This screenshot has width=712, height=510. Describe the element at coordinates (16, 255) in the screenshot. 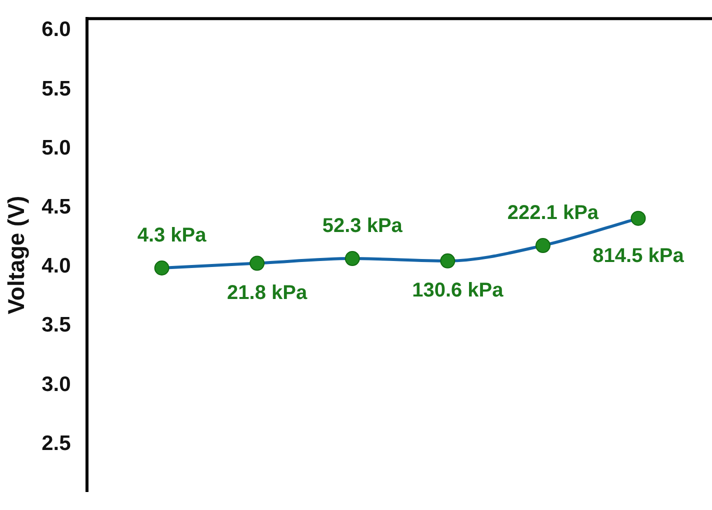

I see `y-axis-title: Voltage (V)` at that location.